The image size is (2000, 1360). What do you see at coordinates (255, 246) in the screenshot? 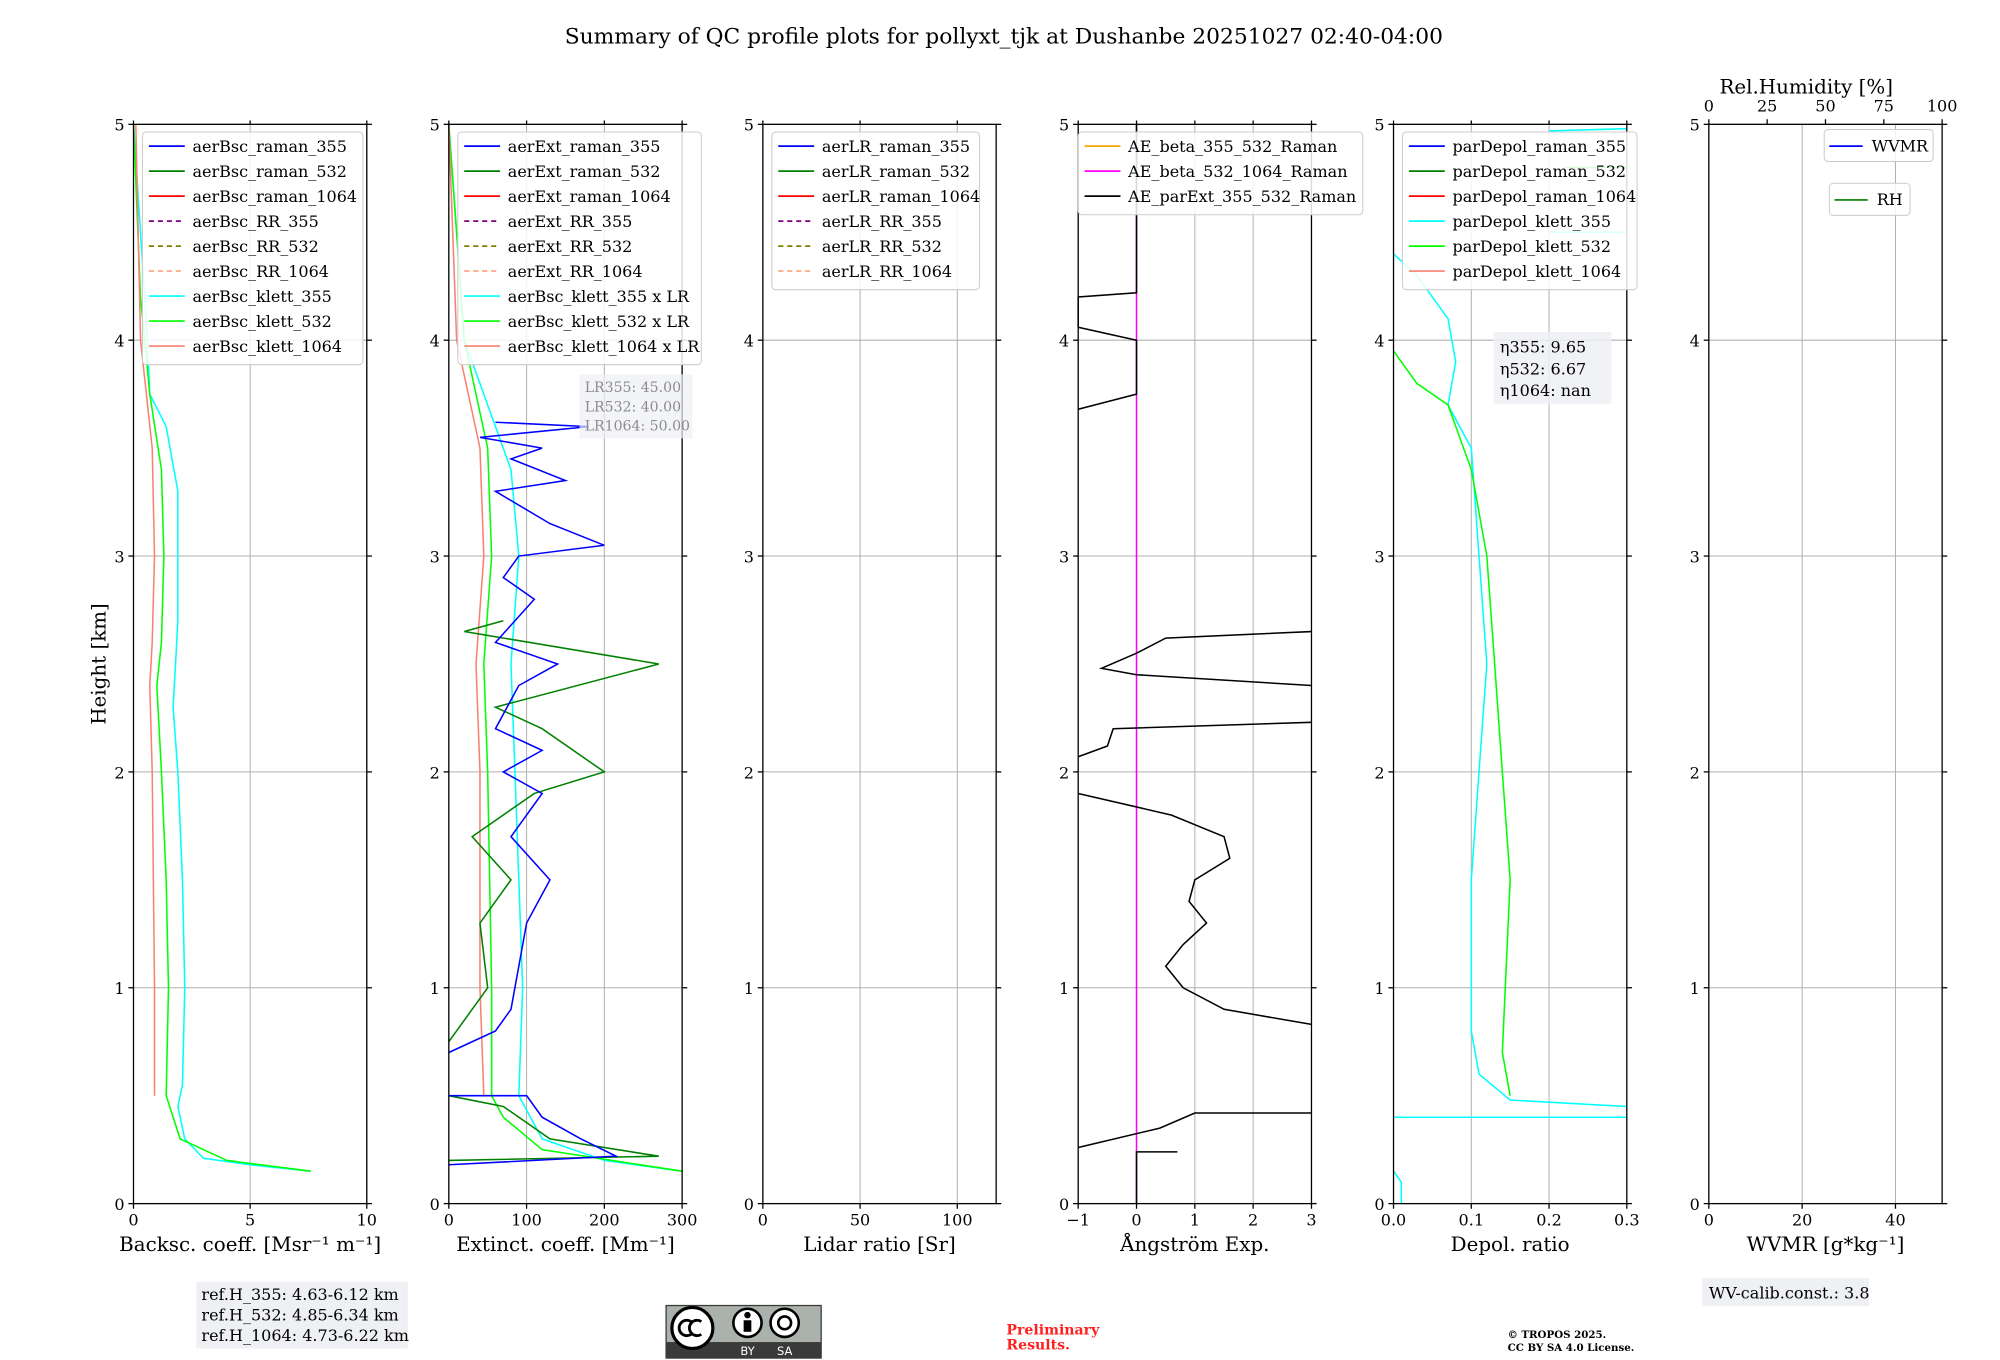
I see `legend-label: aerBsc_RR_532` at bounding box center [255, 246].